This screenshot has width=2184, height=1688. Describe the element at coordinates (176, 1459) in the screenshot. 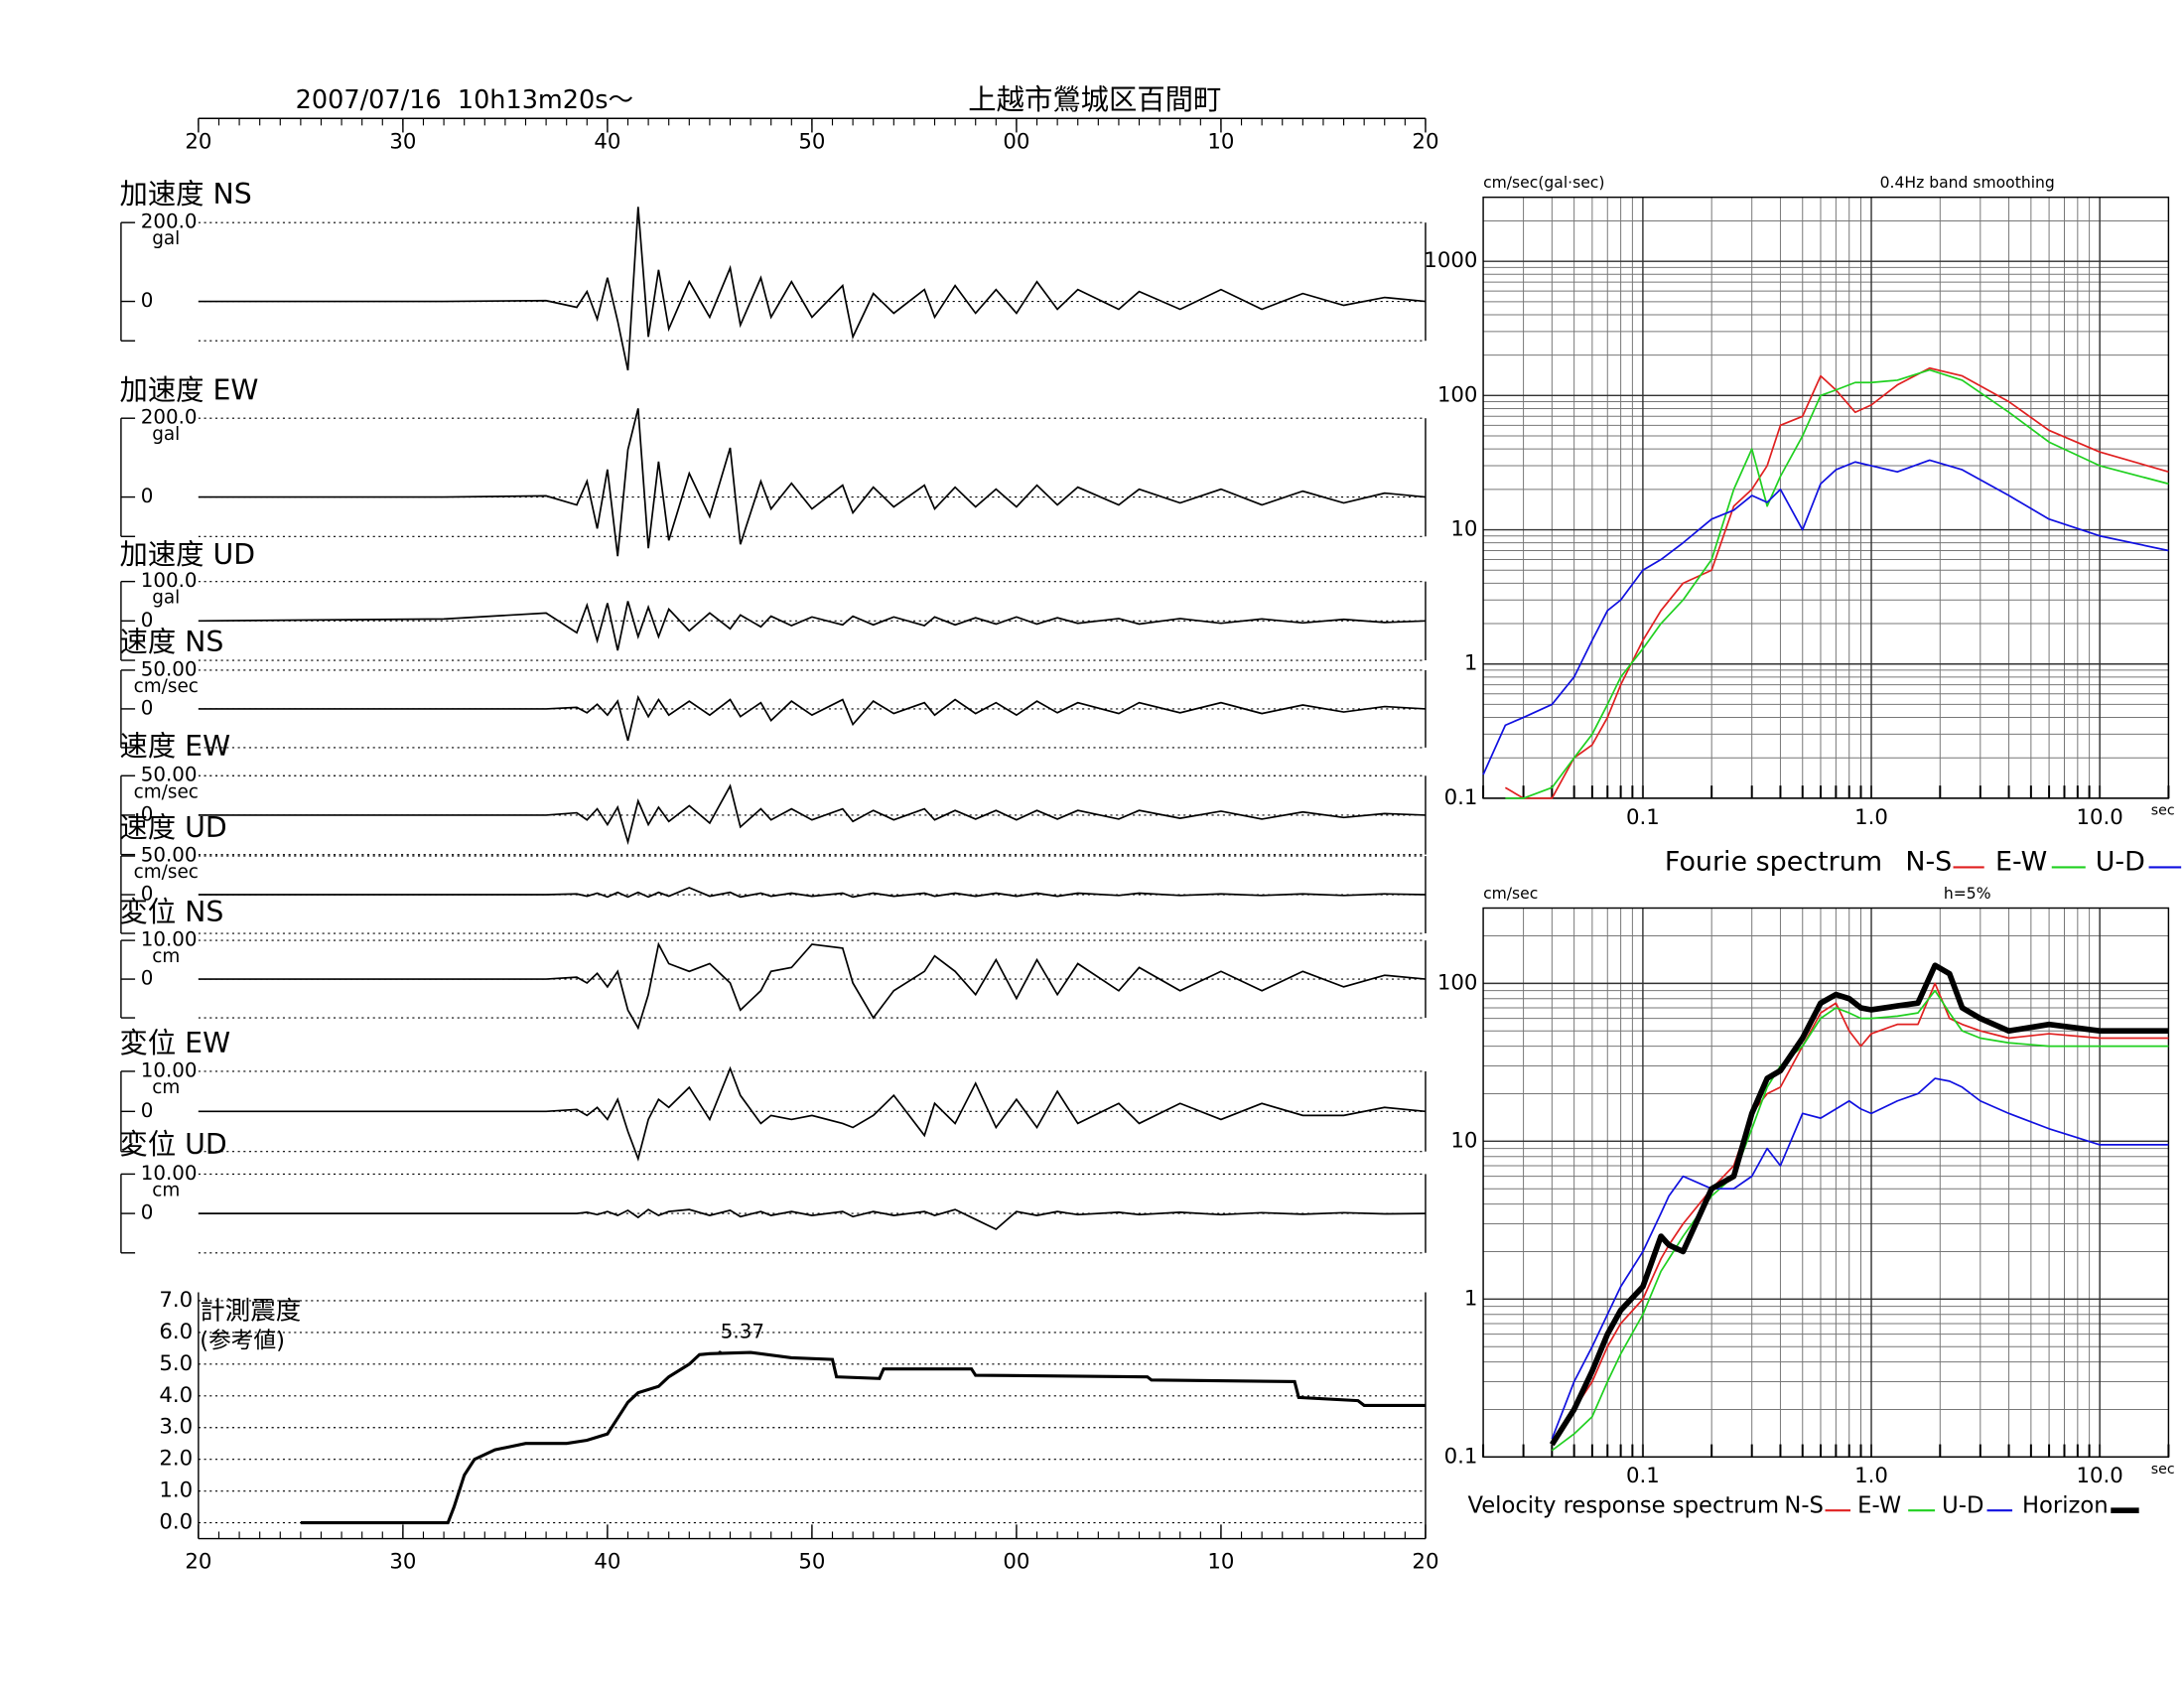

I see `y-tick-label: 2.0` at that location.